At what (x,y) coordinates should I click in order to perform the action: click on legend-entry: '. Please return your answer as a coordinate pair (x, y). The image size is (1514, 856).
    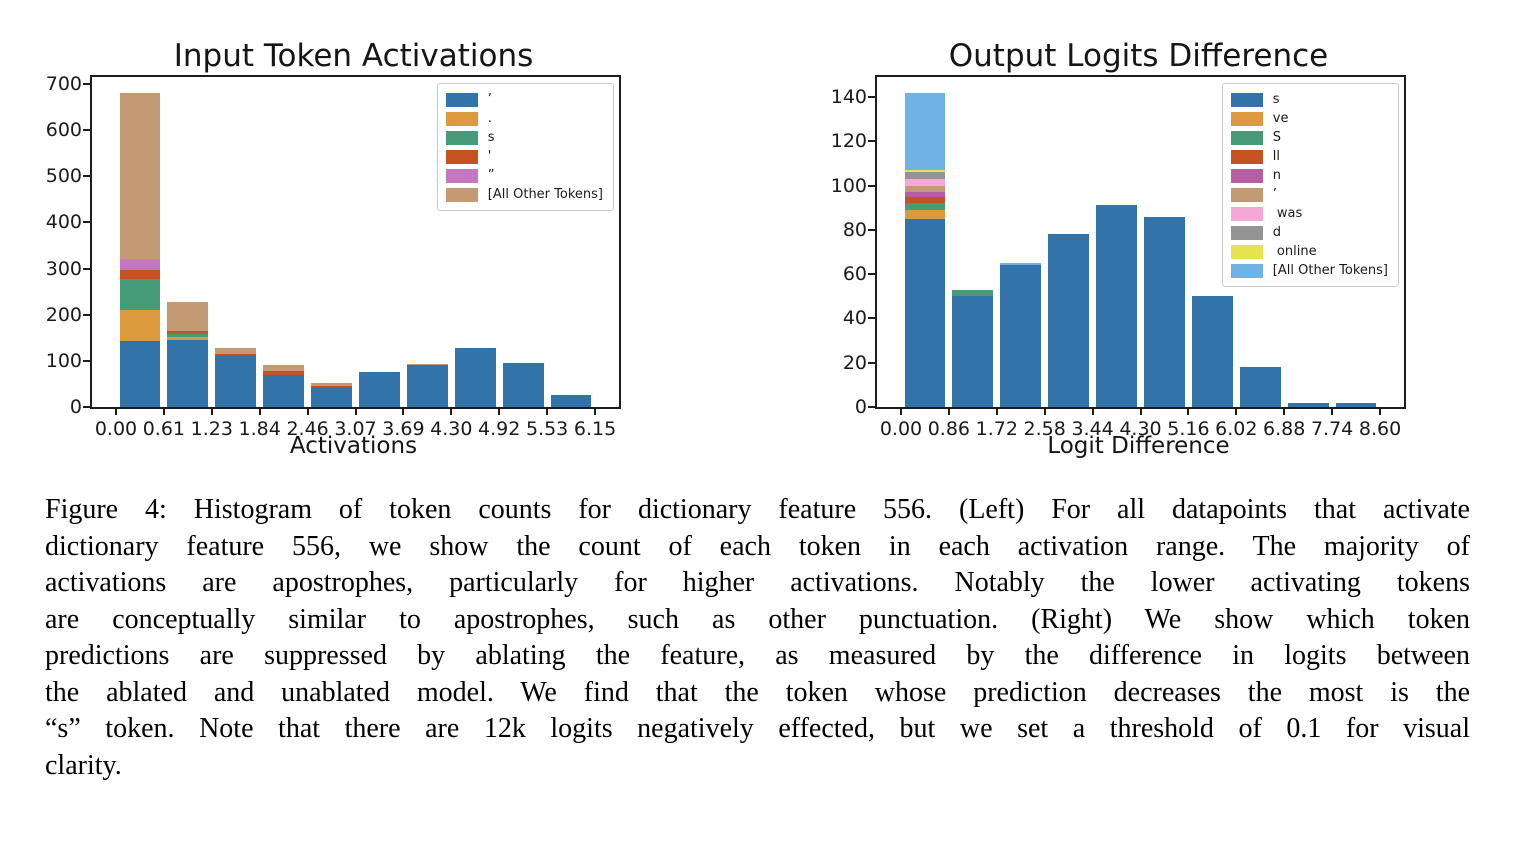
    Looking at the image, I should click on (524, 156).